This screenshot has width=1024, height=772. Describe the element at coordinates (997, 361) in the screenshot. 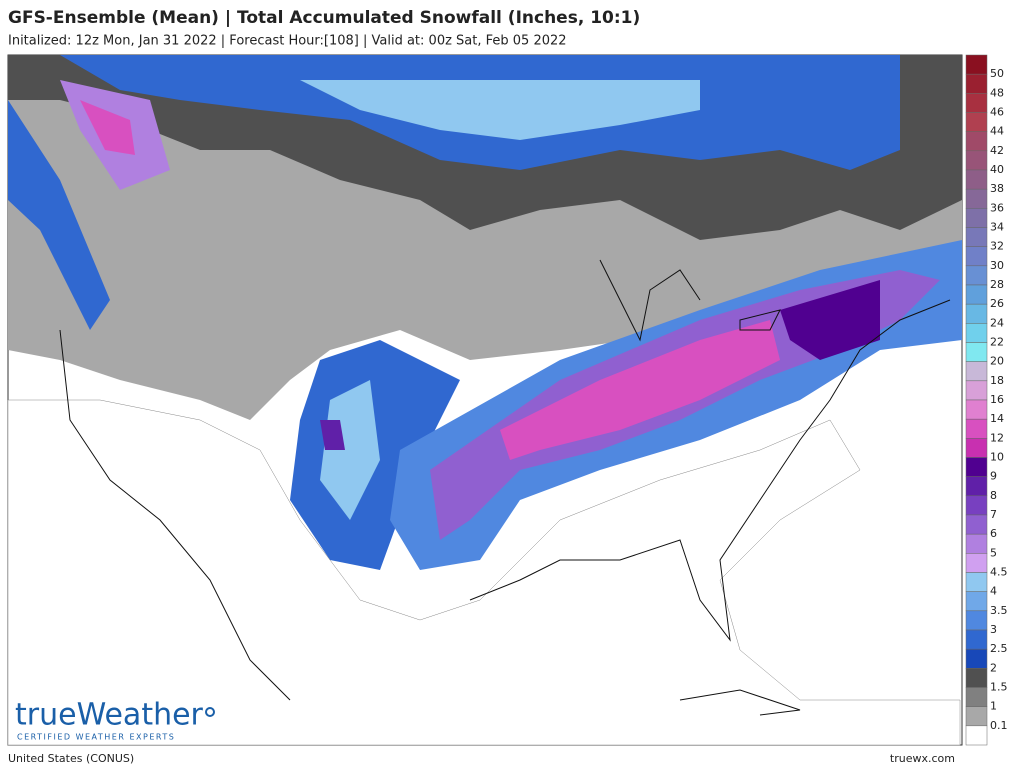

I see `legend-label: 20` at that location.